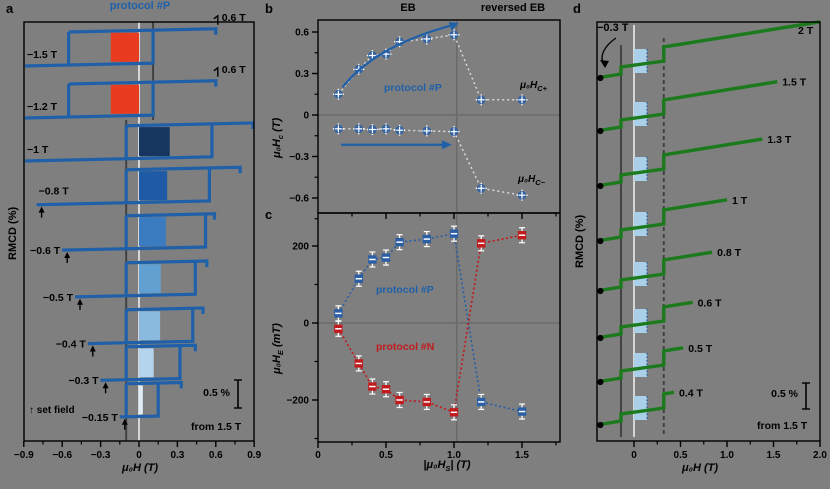 The width and height of the screenshot is (830, 489). I want to click on panel-a-y-axis-label: RMCD (%), so click(13, 233).